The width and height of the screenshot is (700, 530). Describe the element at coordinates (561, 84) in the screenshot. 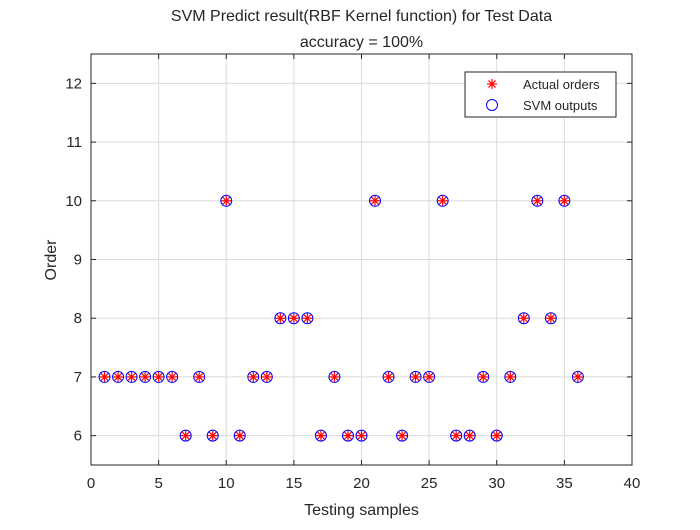

I see `legend-label-actual-orders: Actual orders` at that location.